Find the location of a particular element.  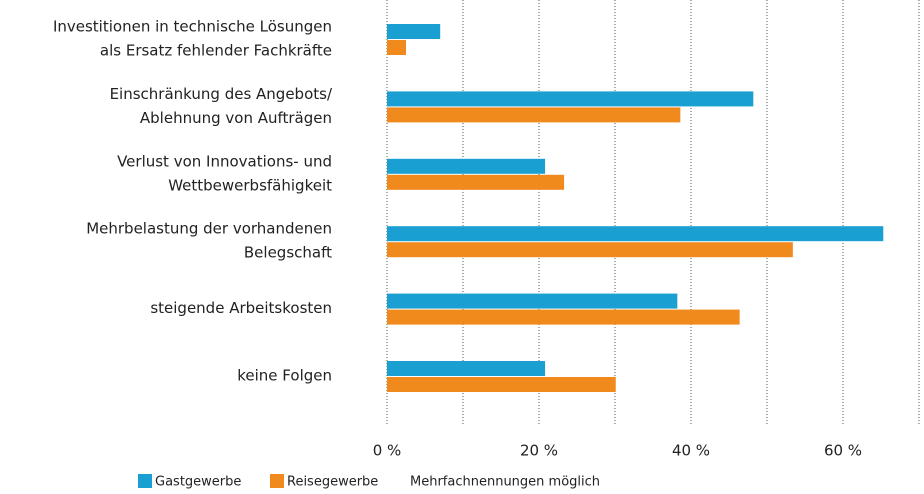

category-label: Mehrbelastung der vorhandenen is located at coordinates (209, 229).